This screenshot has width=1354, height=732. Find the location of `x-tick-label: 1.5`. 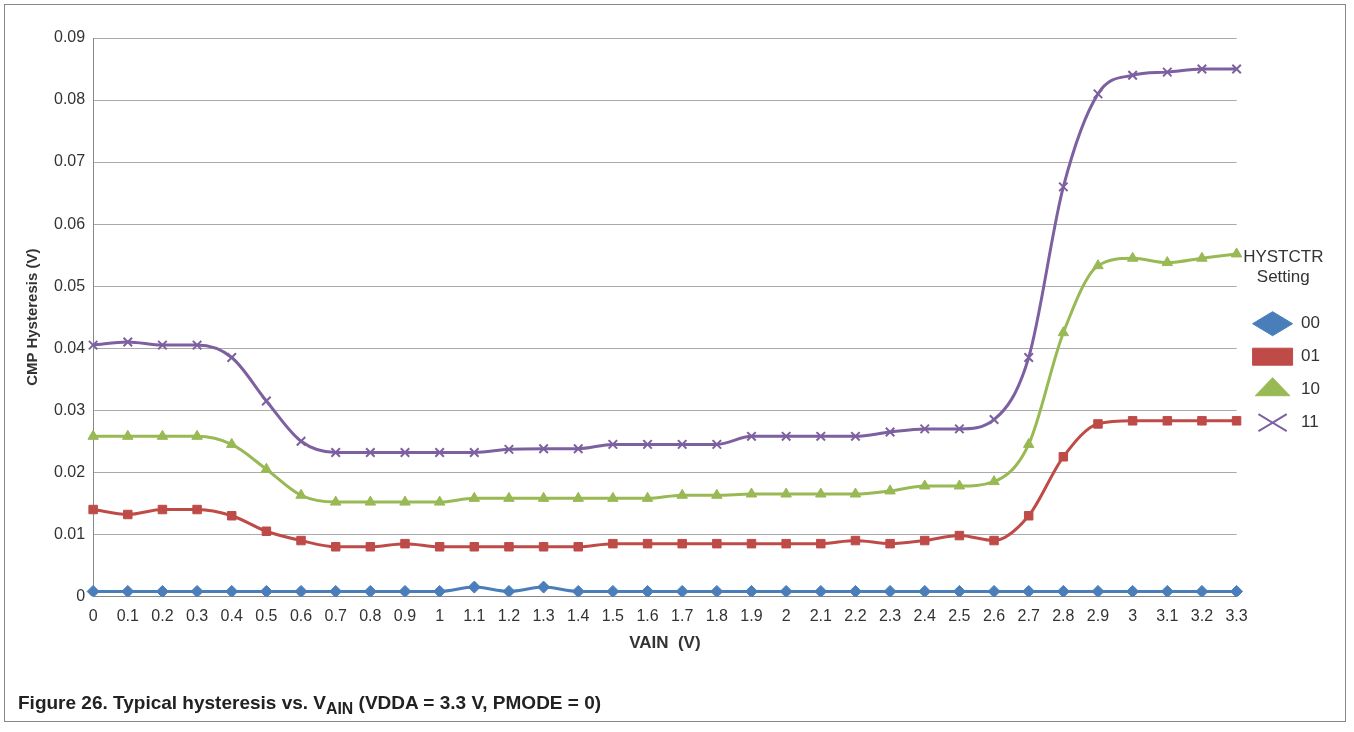

x-tick-label: 1.5 is located at coordinates (613, 616).